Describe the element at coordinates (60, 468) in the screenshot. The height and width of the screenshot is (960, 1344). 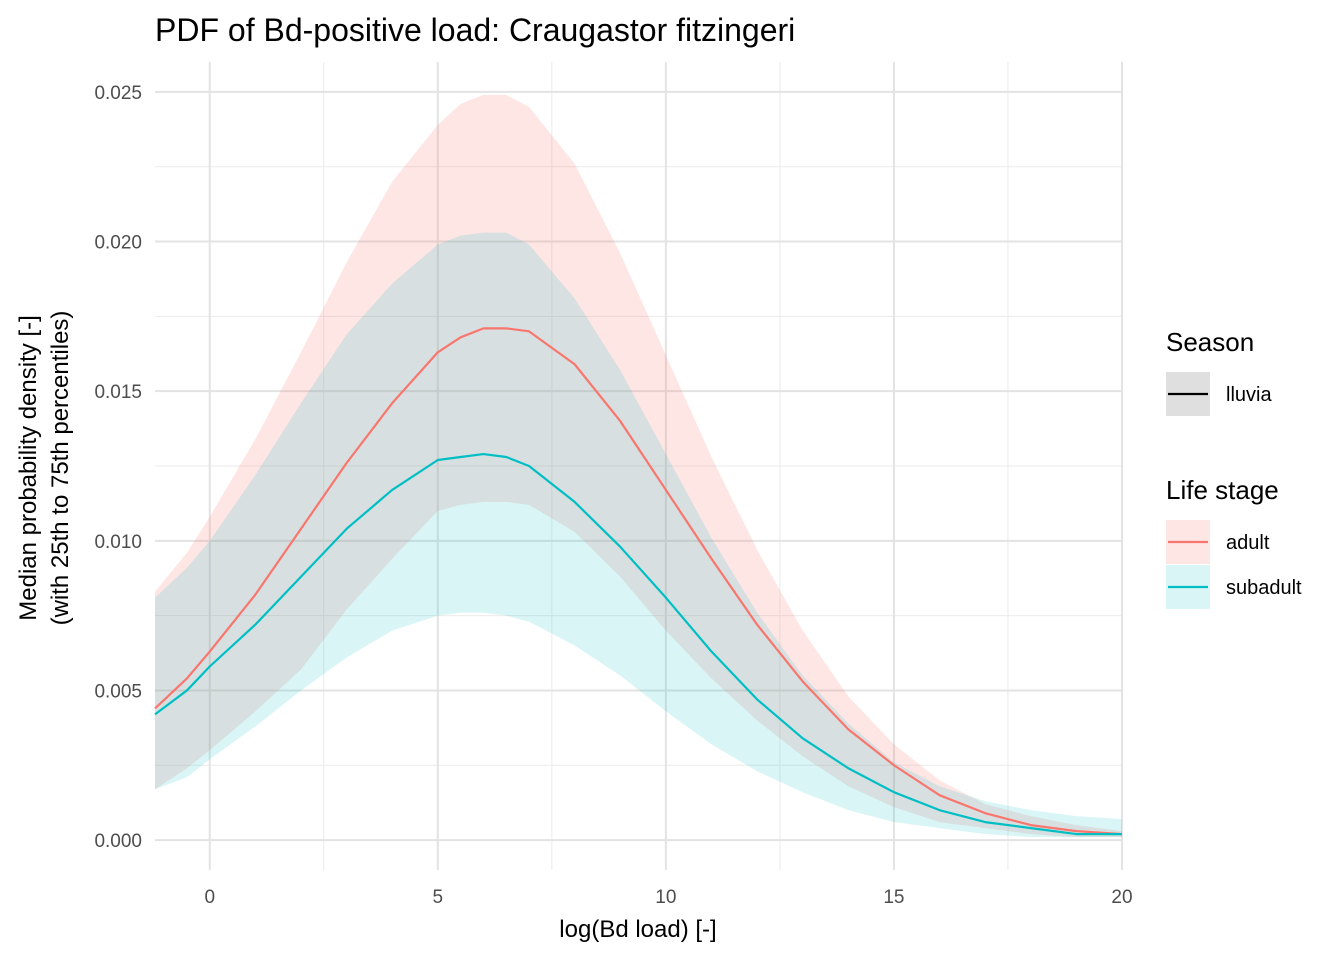
I see `y-axis-title-line-2: (with 25th to 75th percentiles)` at that location.